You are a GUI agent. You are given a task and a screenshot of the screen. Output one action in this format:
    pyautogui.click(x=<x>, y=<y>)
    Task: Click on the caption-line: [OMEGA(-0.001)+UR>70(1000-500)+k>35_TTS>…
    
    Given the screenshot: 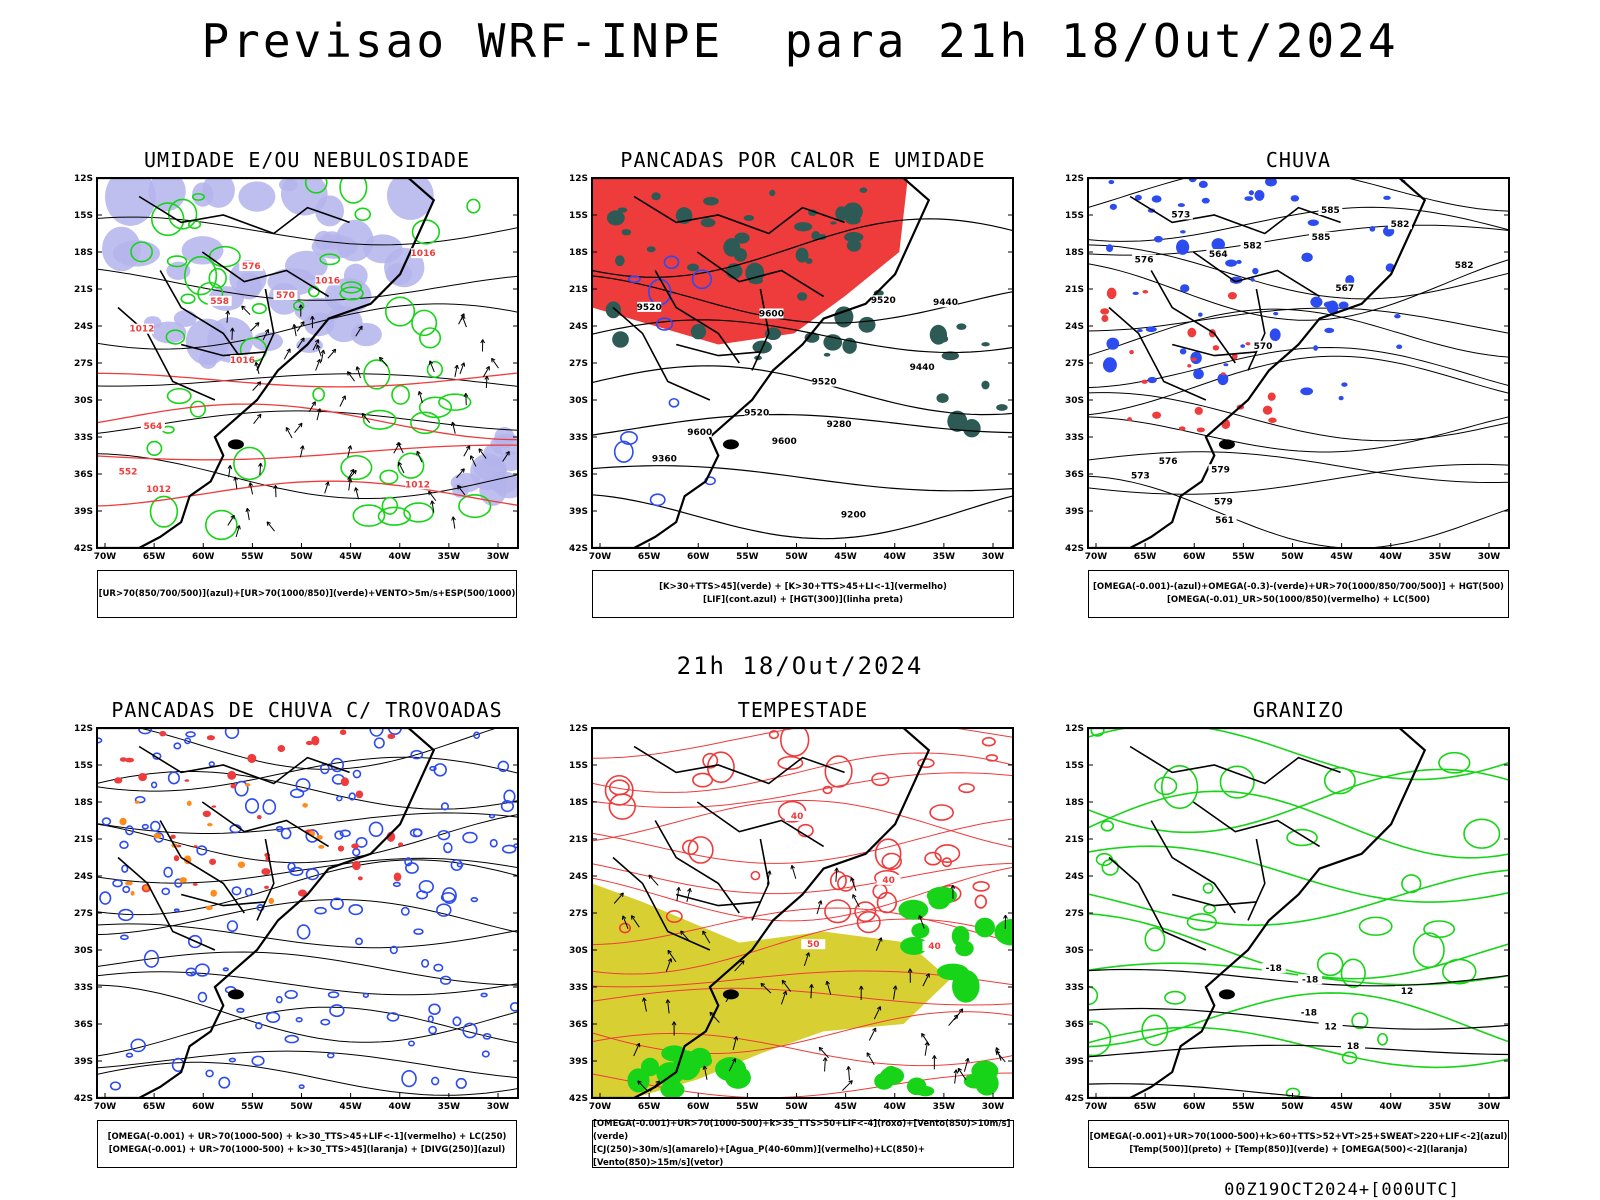 What is the action you would take?
    pyautogui.click(x=802, y=1130)
    